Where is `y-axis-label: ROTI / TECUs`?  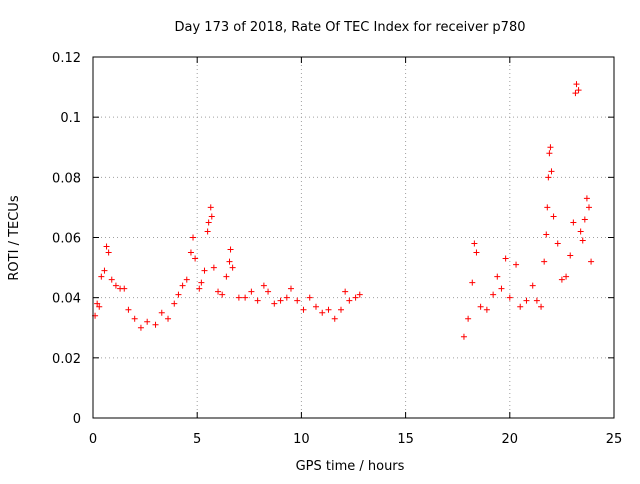 y-axis-label: ROTI / TECUs is located at coordinates (14, 237).